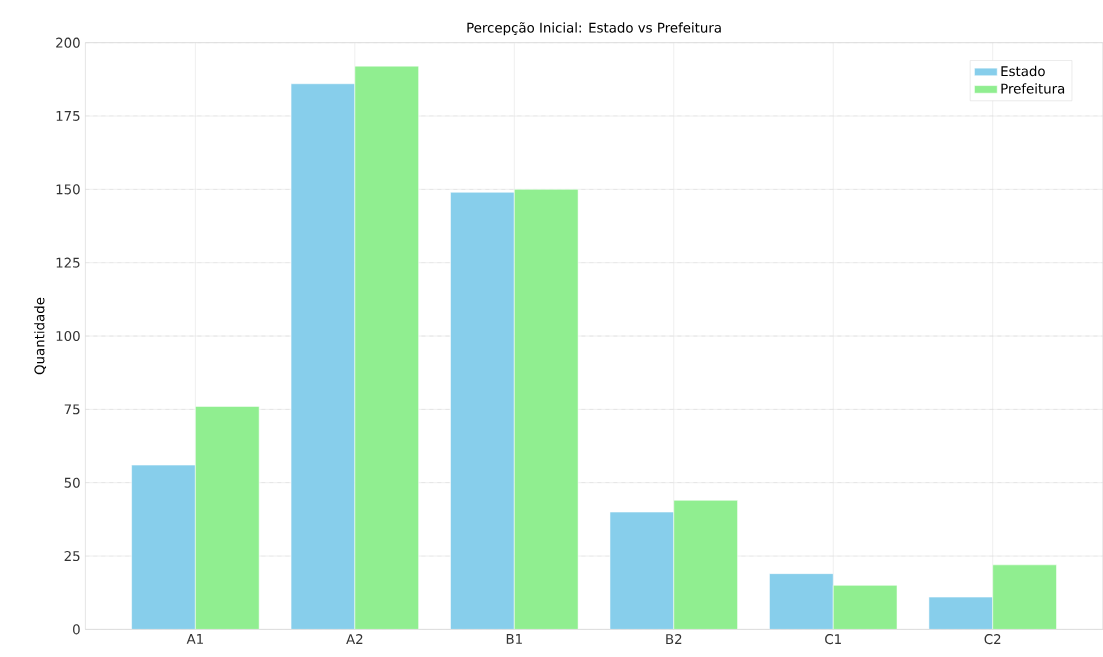 The height and width of the screenshot is (657, 1103). I want to click on chart-title: Percepção Inicial: Estado vs Prefeitura, so click(594, 28).